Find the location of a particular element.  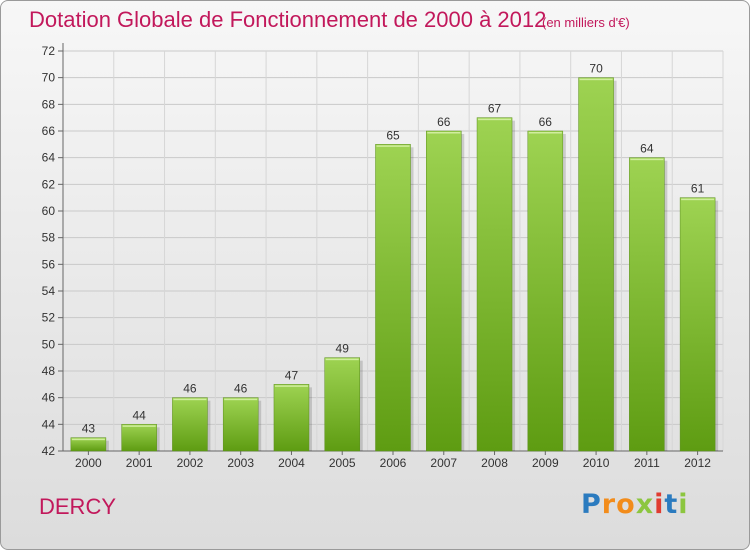

x-tick-label: 2009 is located at coordinates (545, 463).